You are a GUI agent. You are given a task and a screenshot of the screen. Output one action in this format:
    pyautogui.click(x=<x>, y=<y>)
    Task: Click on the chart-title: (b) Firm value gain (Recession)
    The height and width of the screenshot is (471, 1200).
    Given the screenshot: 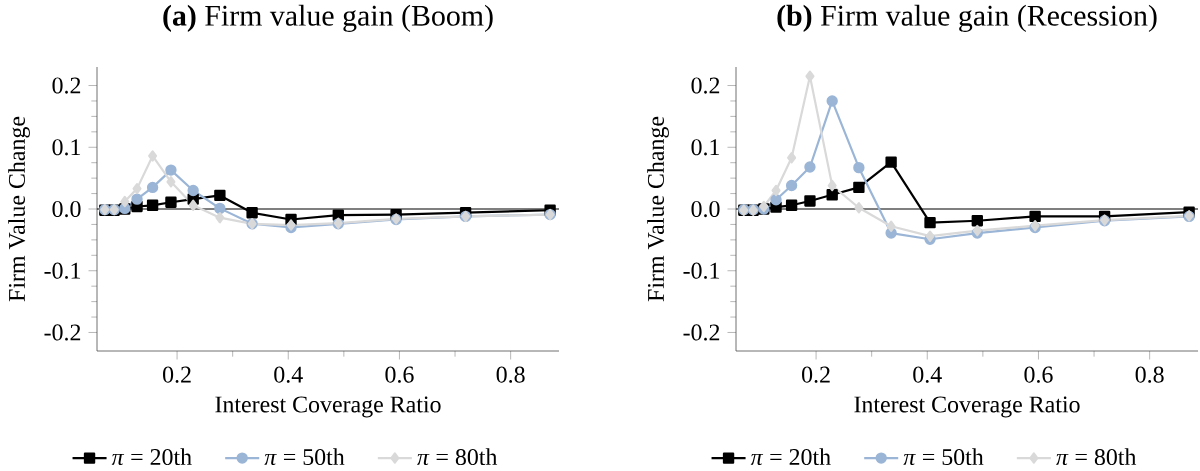 What is the action you would take?
    pyautogui.click(x=967, y=18)
    